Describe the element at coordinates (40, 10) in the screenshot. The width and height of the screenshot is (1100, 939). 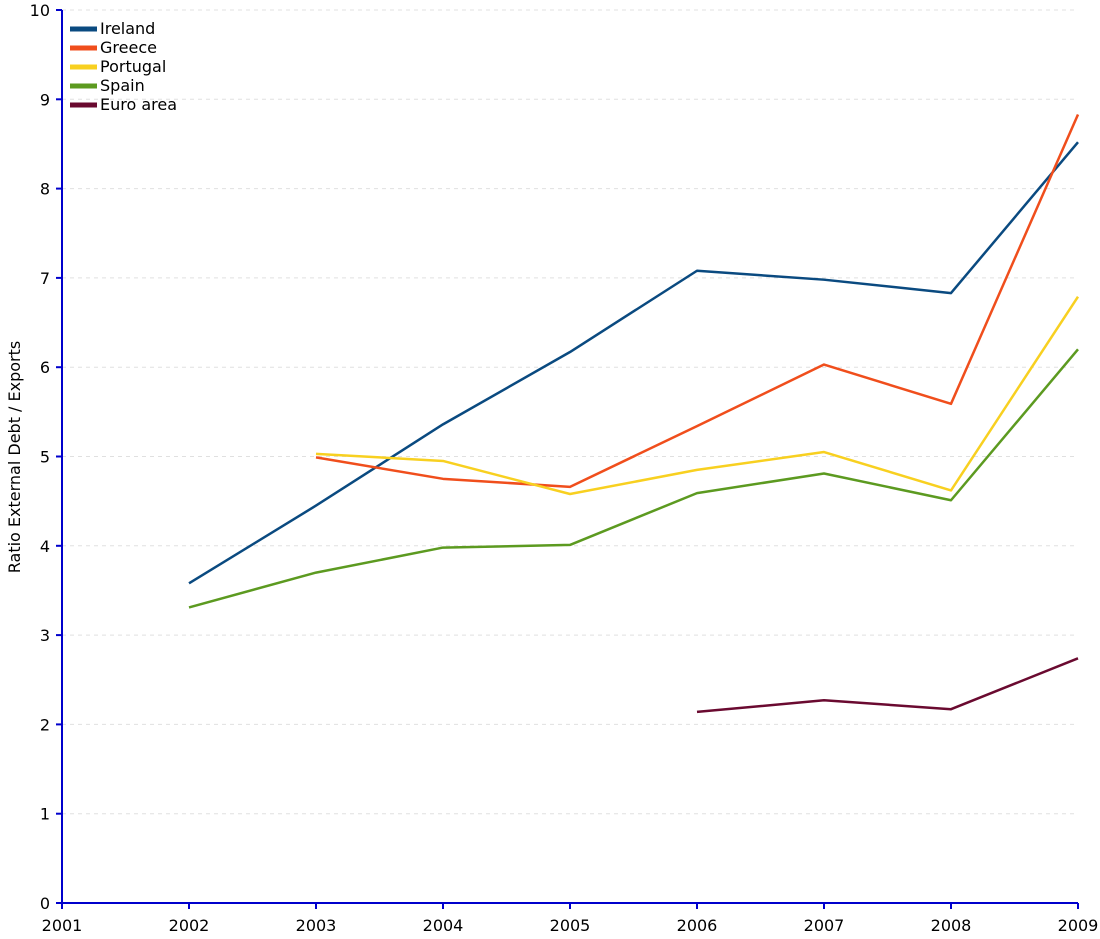
I see `y-tick-label: 10` at that location.